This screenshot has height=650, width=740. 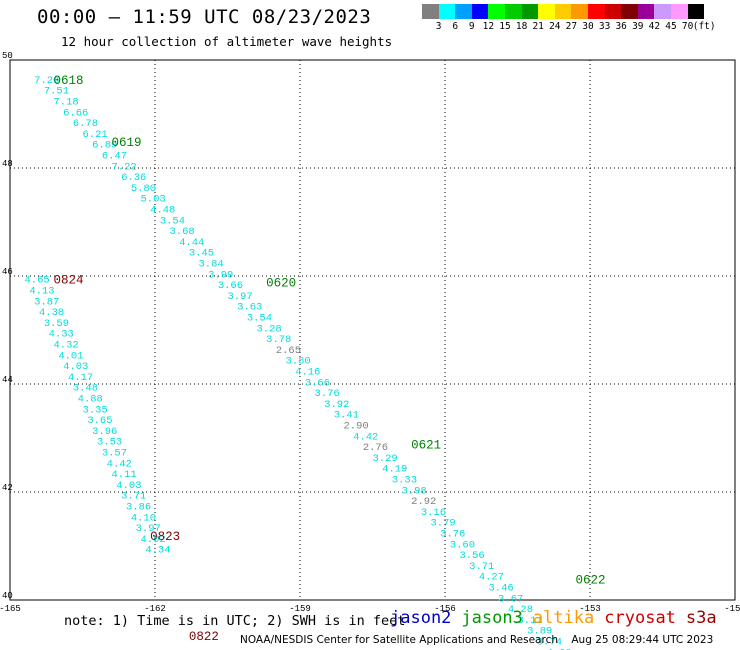 I want to click on wave-height-value: 3.46, so click(x=501, y=589).